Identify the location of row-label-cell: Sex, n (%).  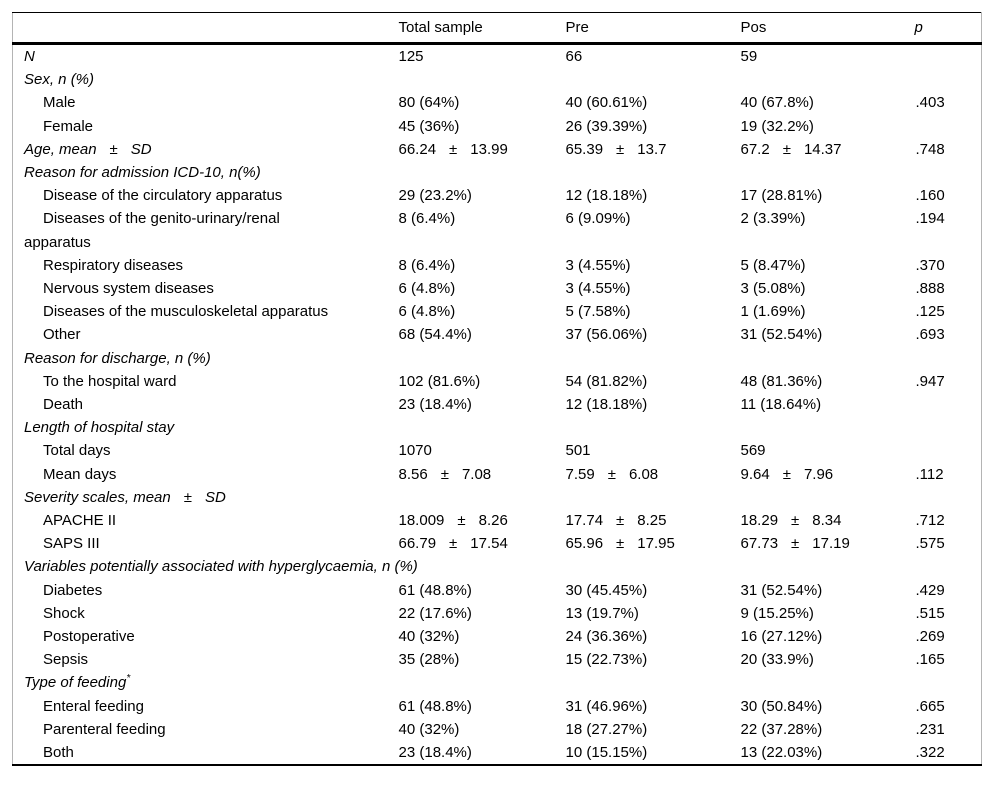
(206, 79).